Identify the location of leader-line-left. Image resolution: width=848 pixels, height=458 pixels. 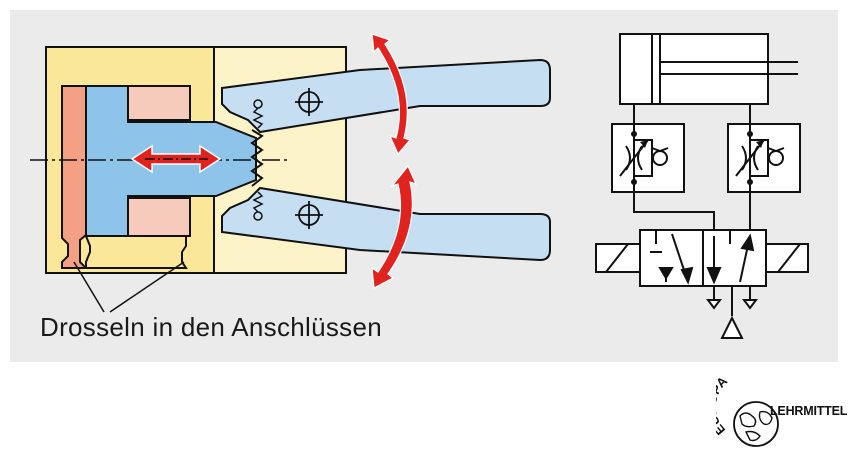
(89, 287).